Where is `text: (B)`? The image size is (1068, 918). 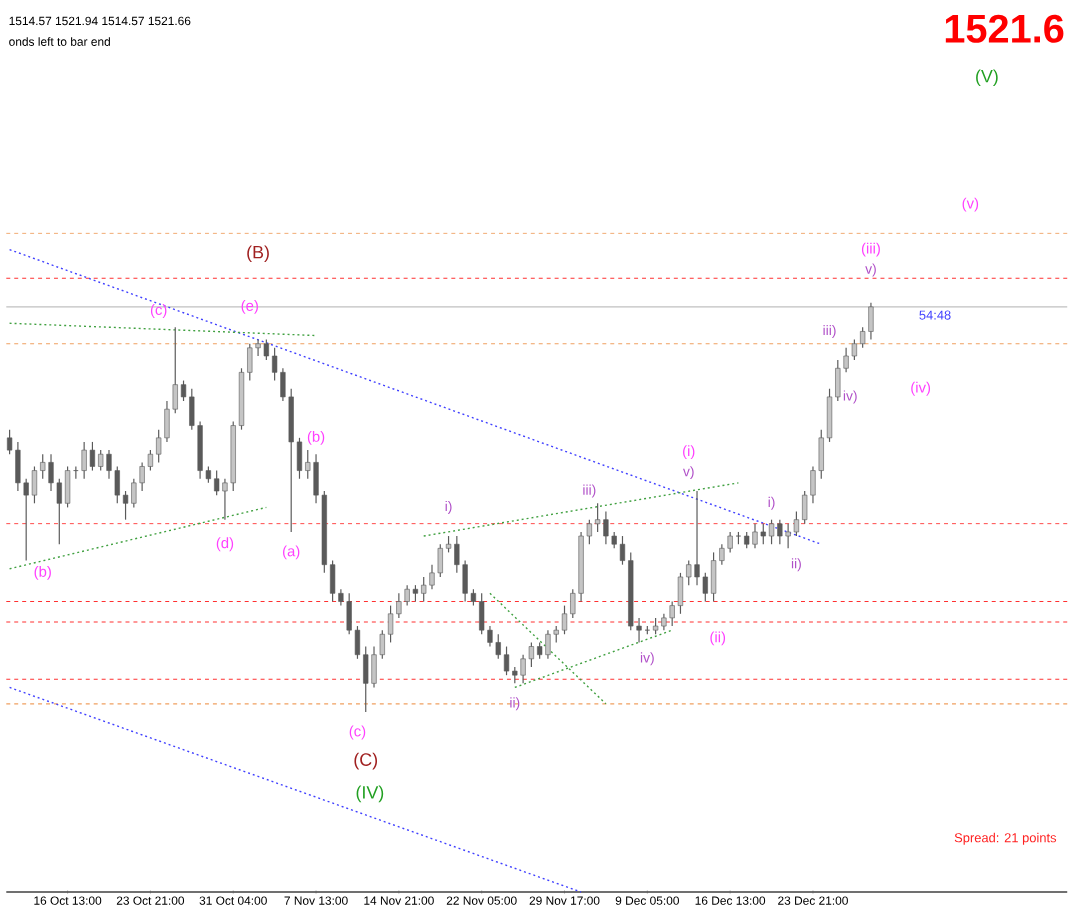 text: (B) is located at coordinates (258, 254).